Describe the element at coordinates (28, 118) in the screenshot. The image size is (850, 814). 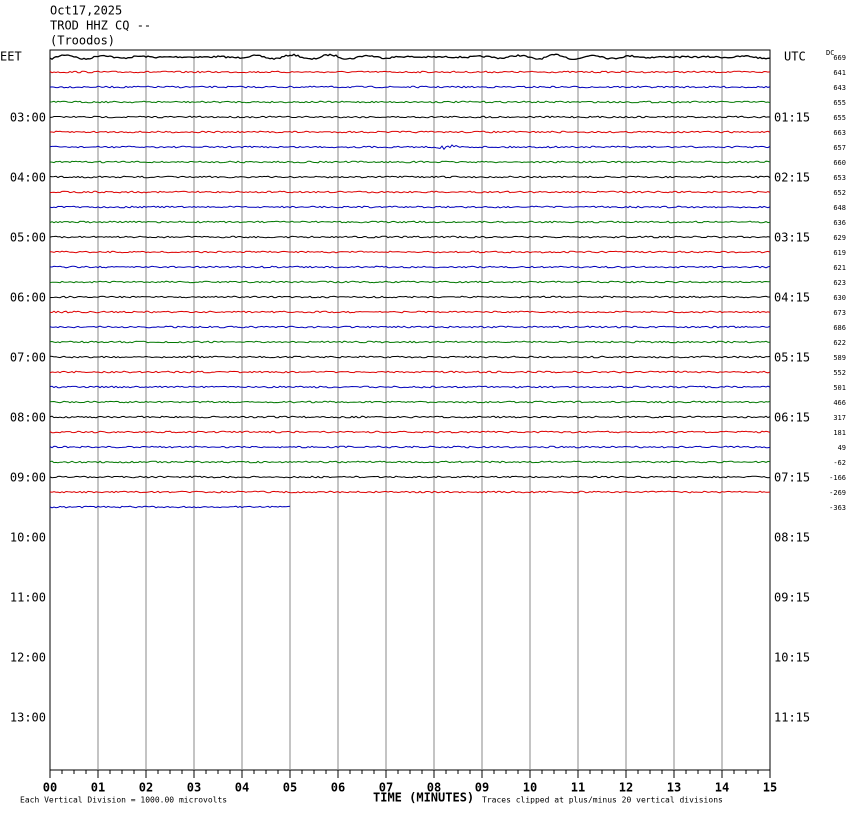
I see `eet-label: 03:00` at that location.